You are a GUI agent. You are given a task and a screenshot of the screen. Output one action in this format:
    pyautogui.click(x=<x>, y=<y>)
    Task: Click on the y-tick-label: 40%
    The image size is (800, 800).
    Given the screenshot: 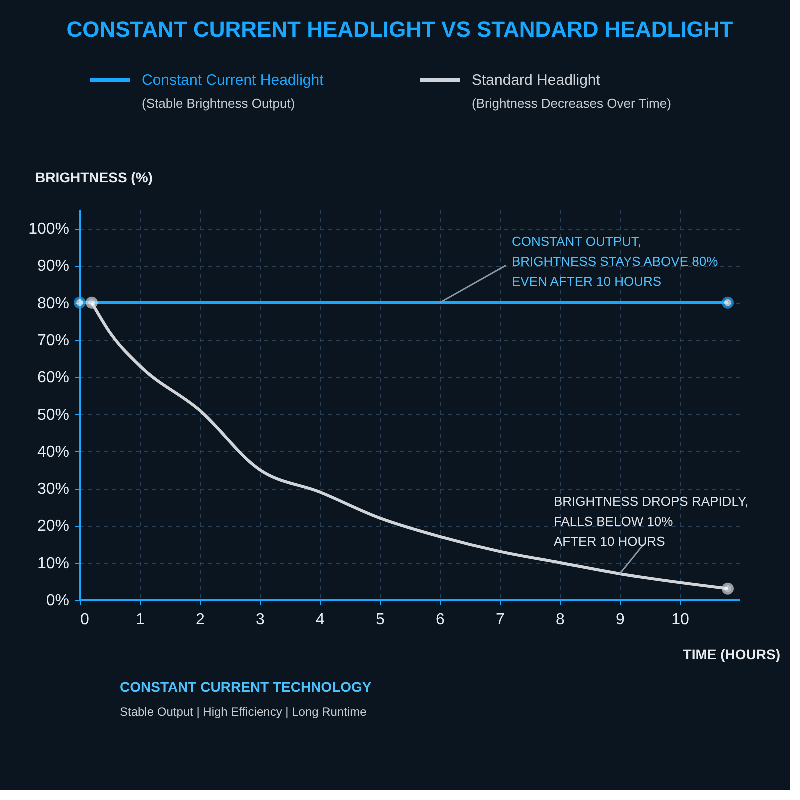 What is the action you would take?
    pyautogui.click(x=53, y=452)
    